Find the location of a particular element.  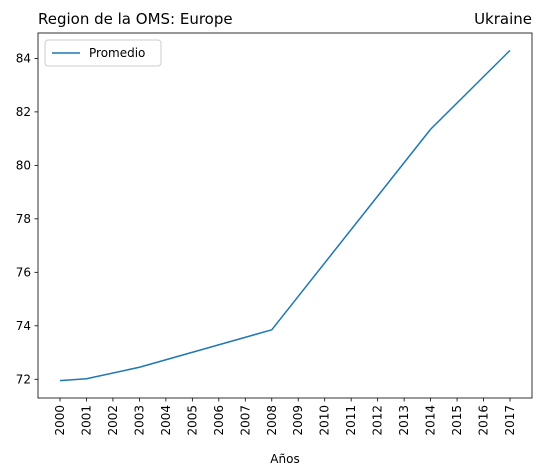

legend: Promedio is located at coordinates (103, 53).